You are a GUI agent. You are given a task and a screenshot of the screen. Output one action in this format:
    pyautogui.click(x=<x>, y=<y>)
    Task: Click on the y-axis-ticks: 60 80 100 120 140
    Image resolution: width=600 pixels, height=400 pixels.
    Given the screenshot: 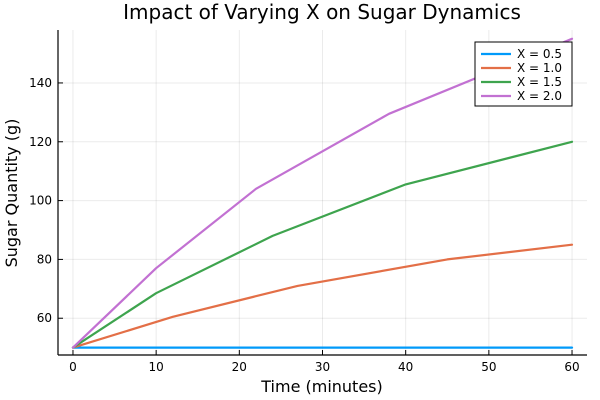 What is the action you would take?
    pyautogui.click(x=46, y=200)
    